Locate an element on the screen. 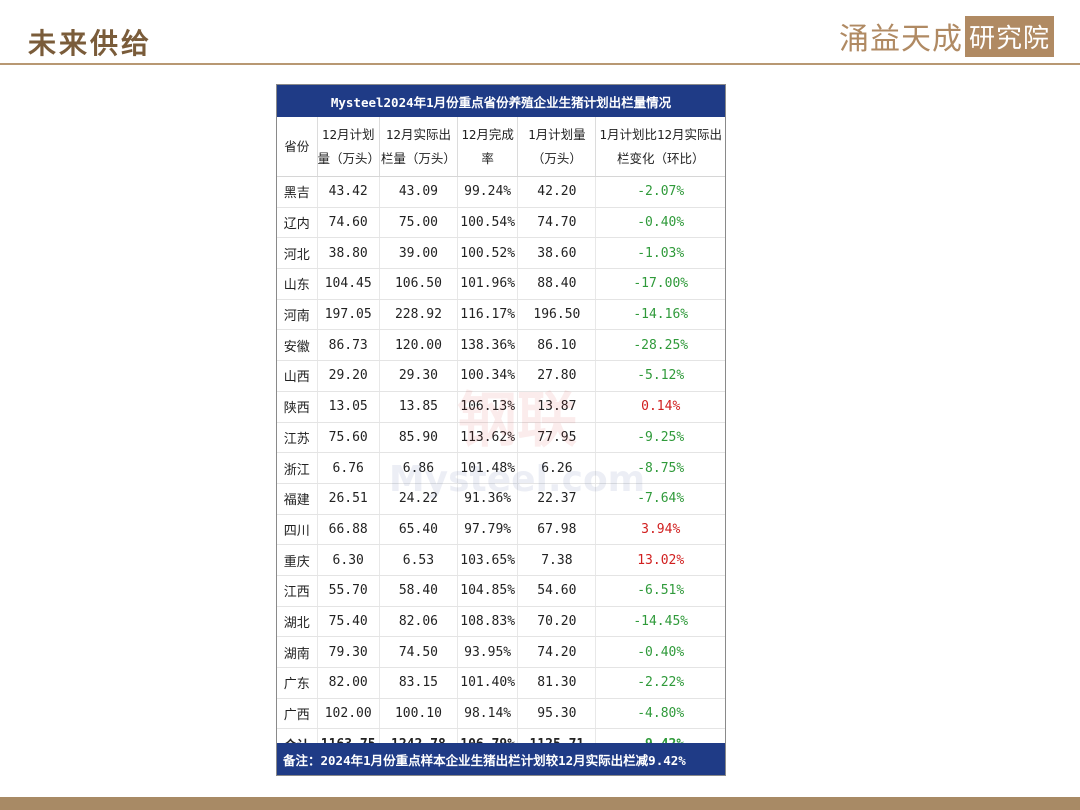  cell-dec-rate: 97.79% is located at coordinates (488, 529).